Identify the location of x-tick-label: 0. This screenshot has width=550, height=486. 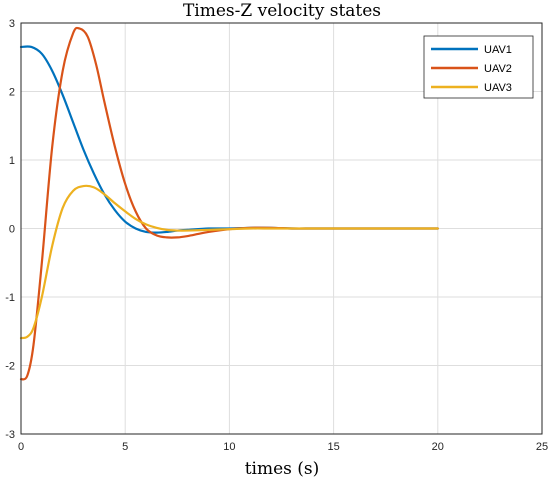
(21, 447).